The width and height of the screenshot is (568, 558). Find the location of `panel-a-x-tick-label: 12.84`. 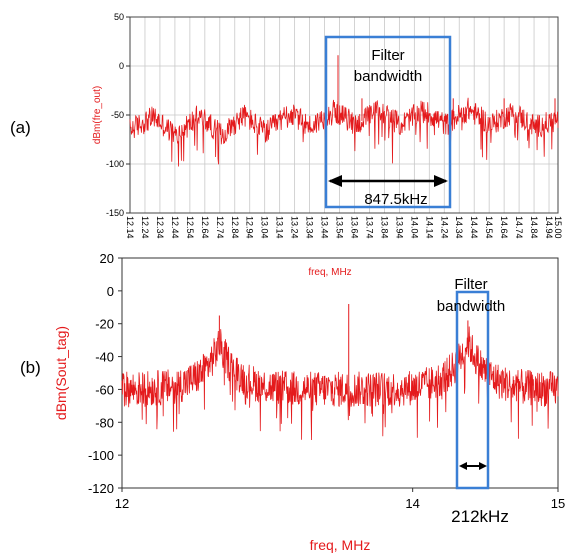

panel-a-x-tick-label: 12.84 is located at coordinates (235, 227).